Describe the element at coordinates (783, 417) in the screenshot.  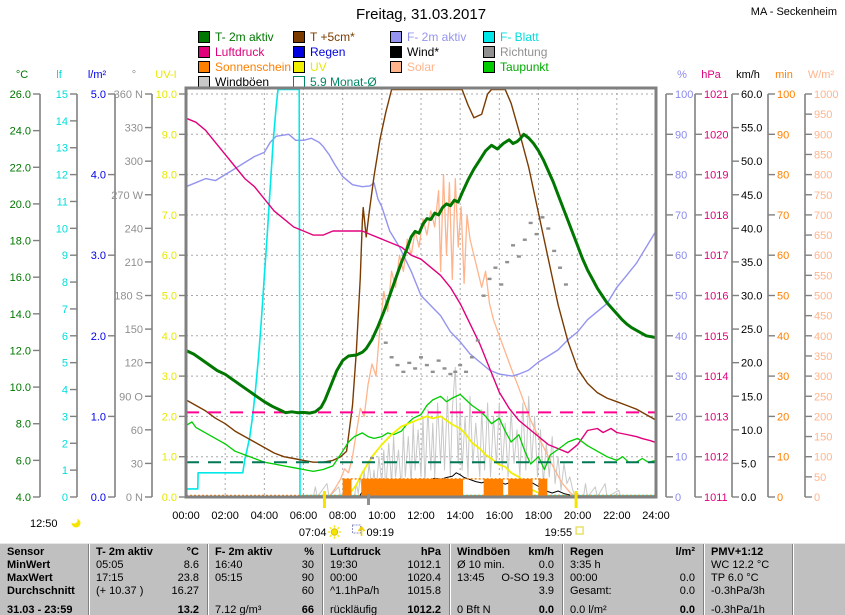
I see `axis-label: 20` at that location.